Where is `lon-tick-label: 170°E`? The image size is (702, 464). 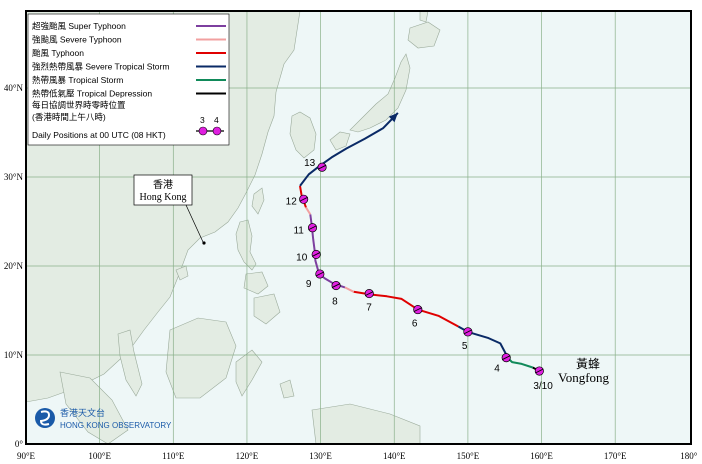
lon-tick-label: 170°E is located at coordinates (615, 456).